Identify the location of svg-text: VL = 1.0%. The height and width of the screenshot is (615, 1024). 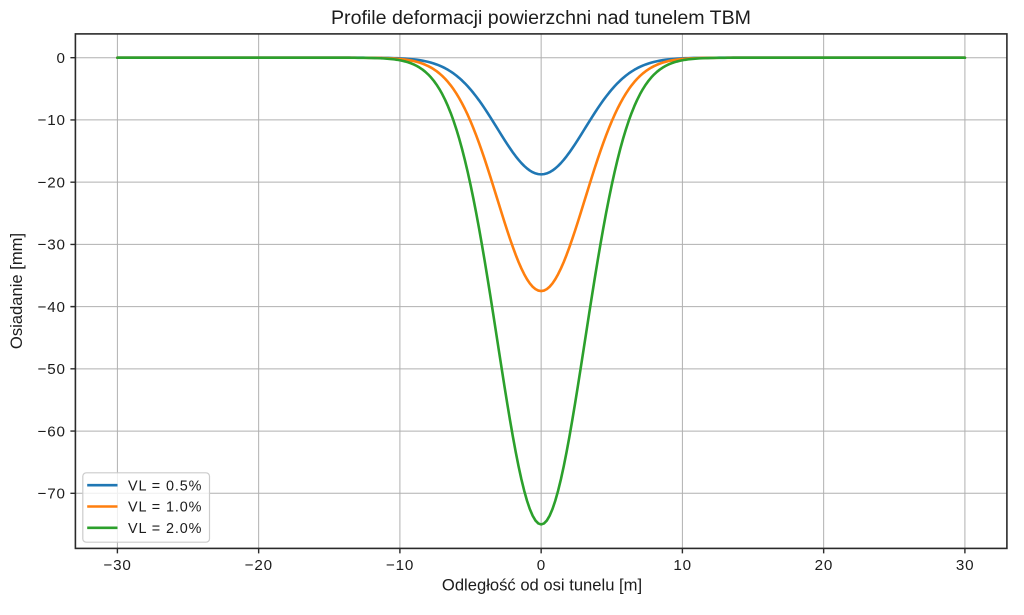
(165, 508).